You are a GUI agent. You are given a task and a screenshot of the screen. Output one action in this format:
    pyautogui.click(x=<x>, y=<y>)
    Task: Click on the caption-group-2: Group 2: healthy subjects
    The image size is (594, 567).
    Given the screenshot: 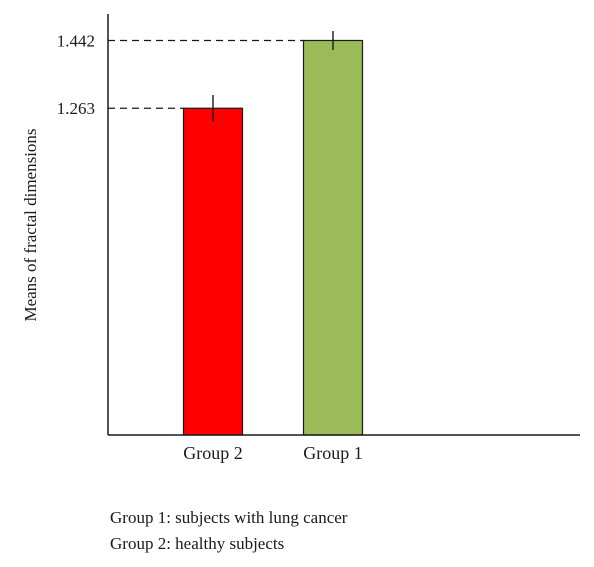 What is the action you would take?
    pyautogui.click(x=197, y=543)
    